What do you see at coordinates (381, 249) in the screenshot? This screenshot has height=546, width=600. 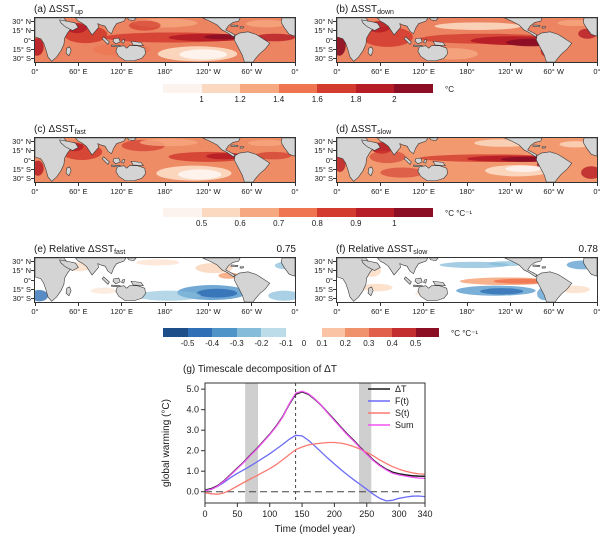 I see `panel-variable: Relative ΔSST` at bounding box center [381, 249].